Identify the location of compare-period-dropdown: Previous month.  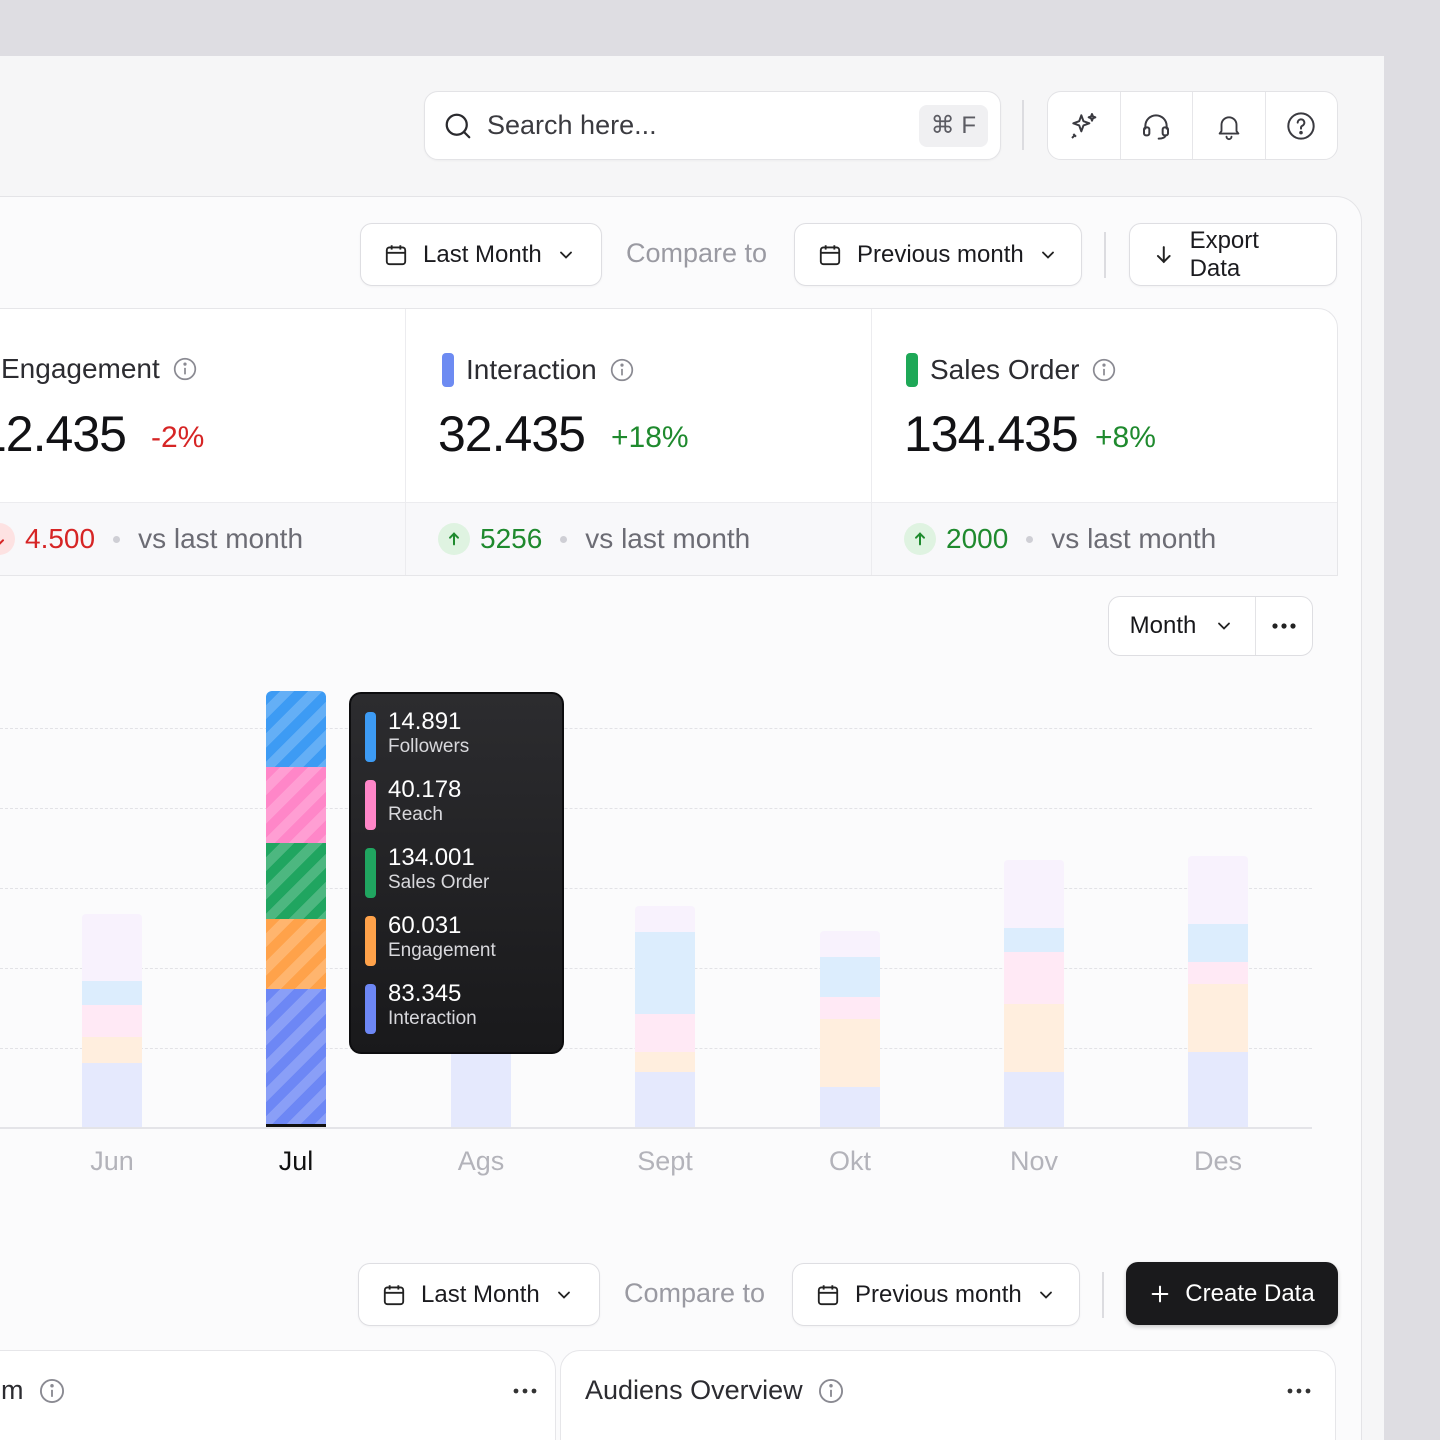
(938, 254).